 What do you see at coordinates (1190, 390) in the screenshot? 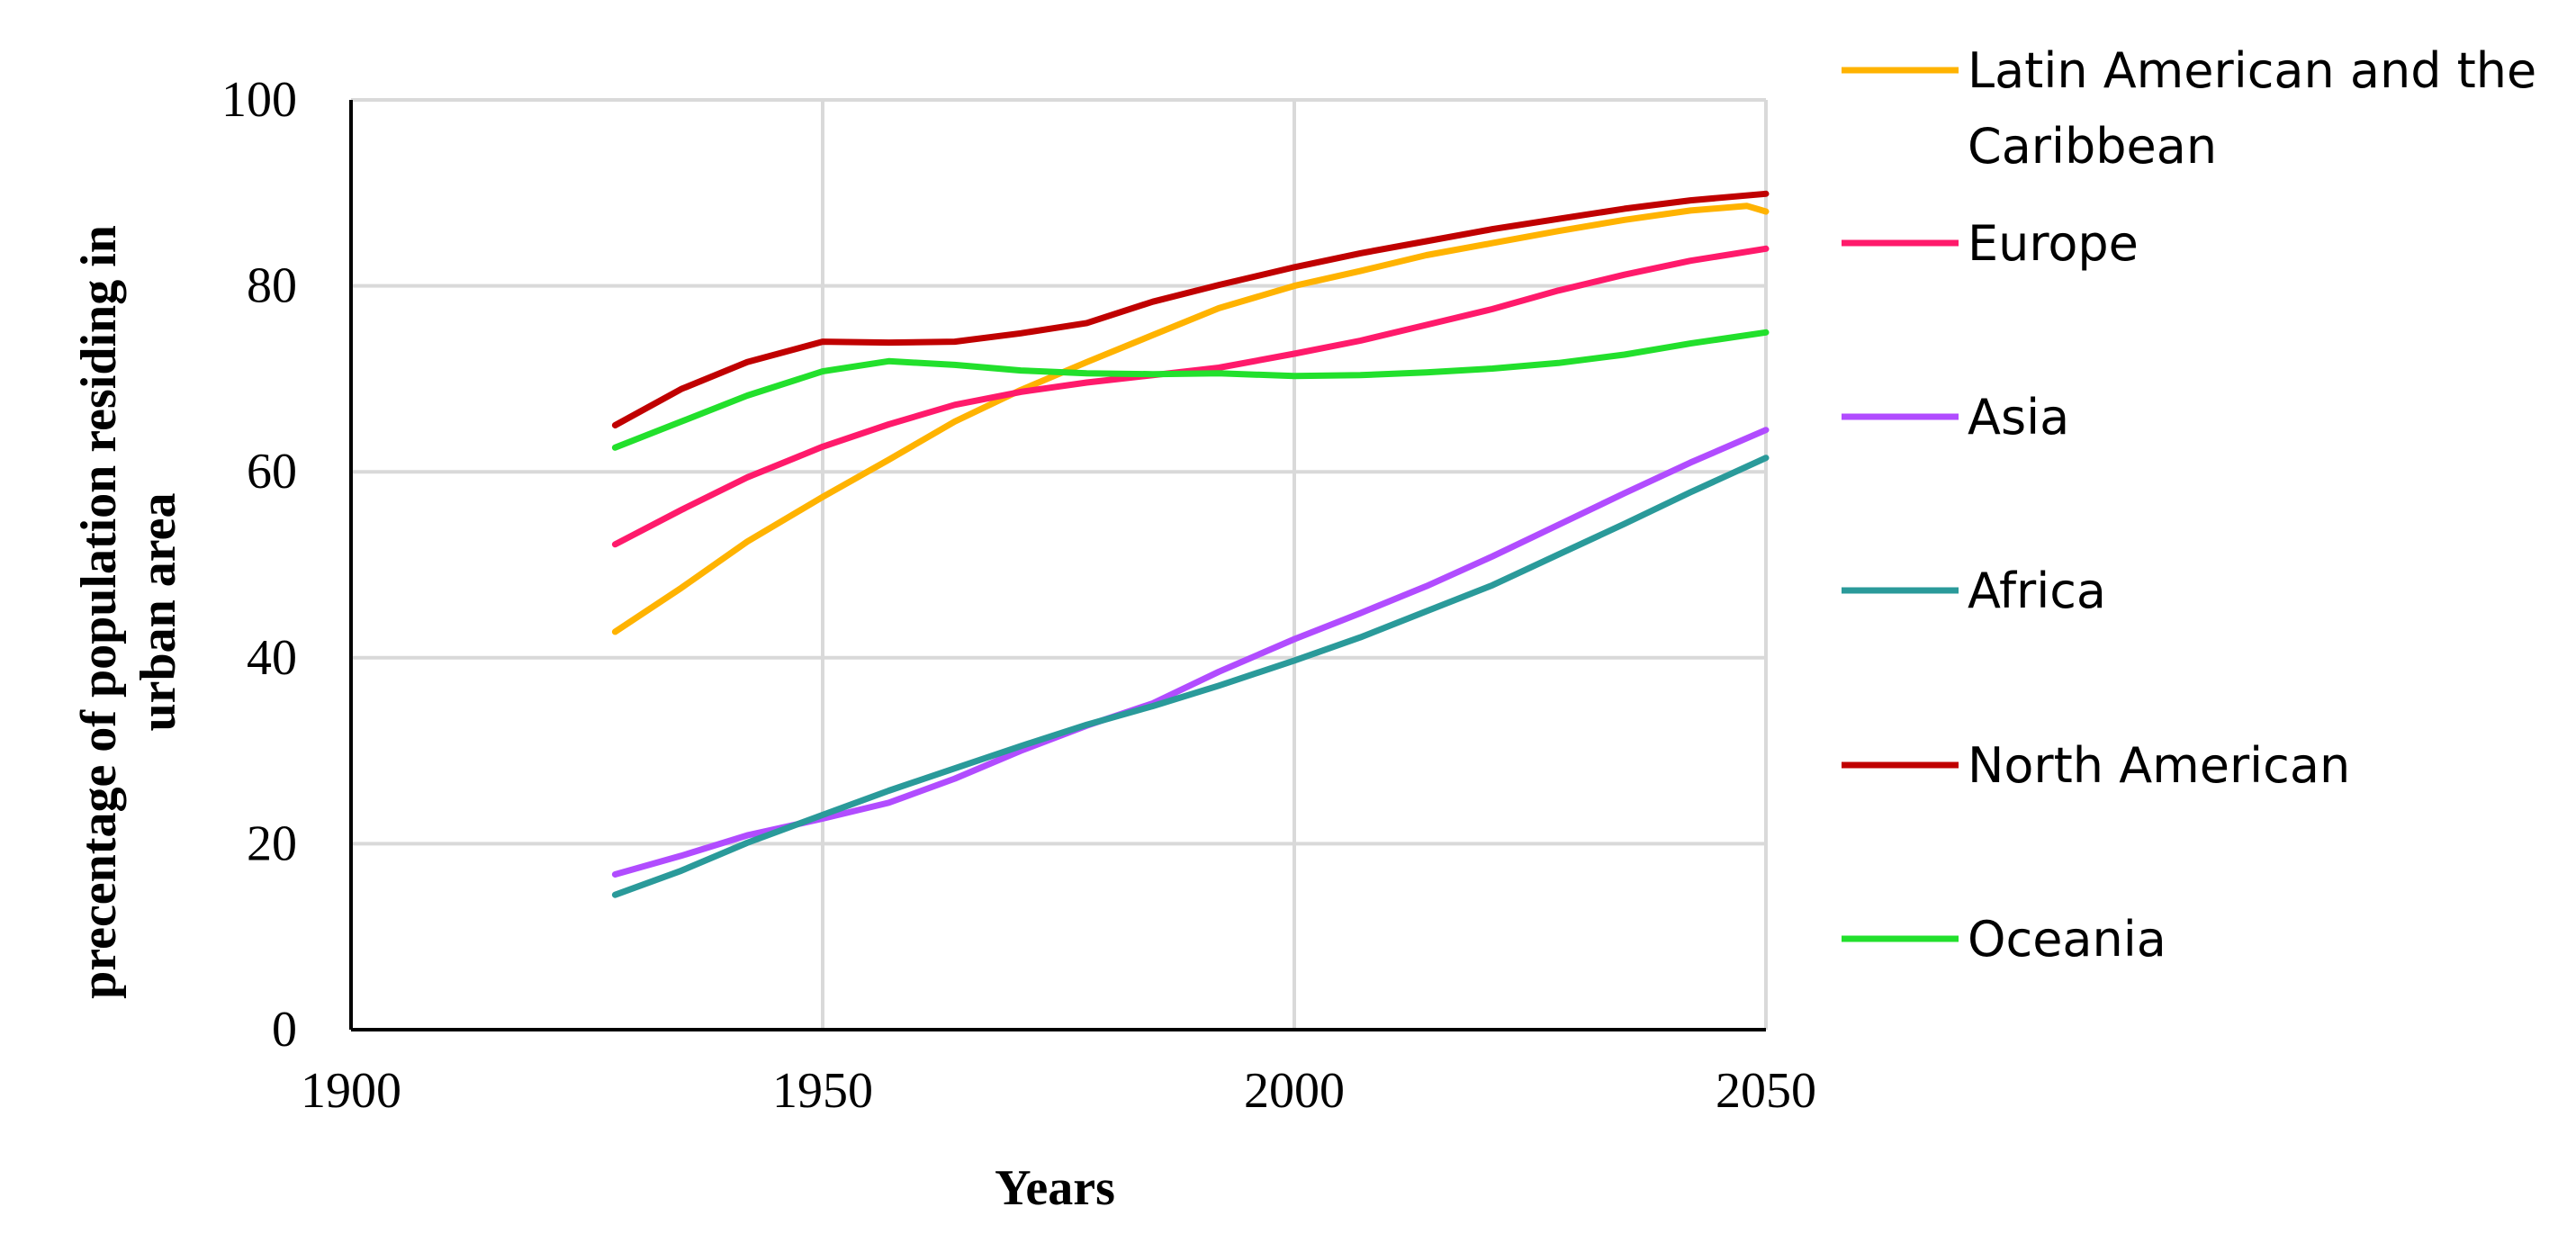
I see `series-line-oceania` at bounding box center [1190, 390].